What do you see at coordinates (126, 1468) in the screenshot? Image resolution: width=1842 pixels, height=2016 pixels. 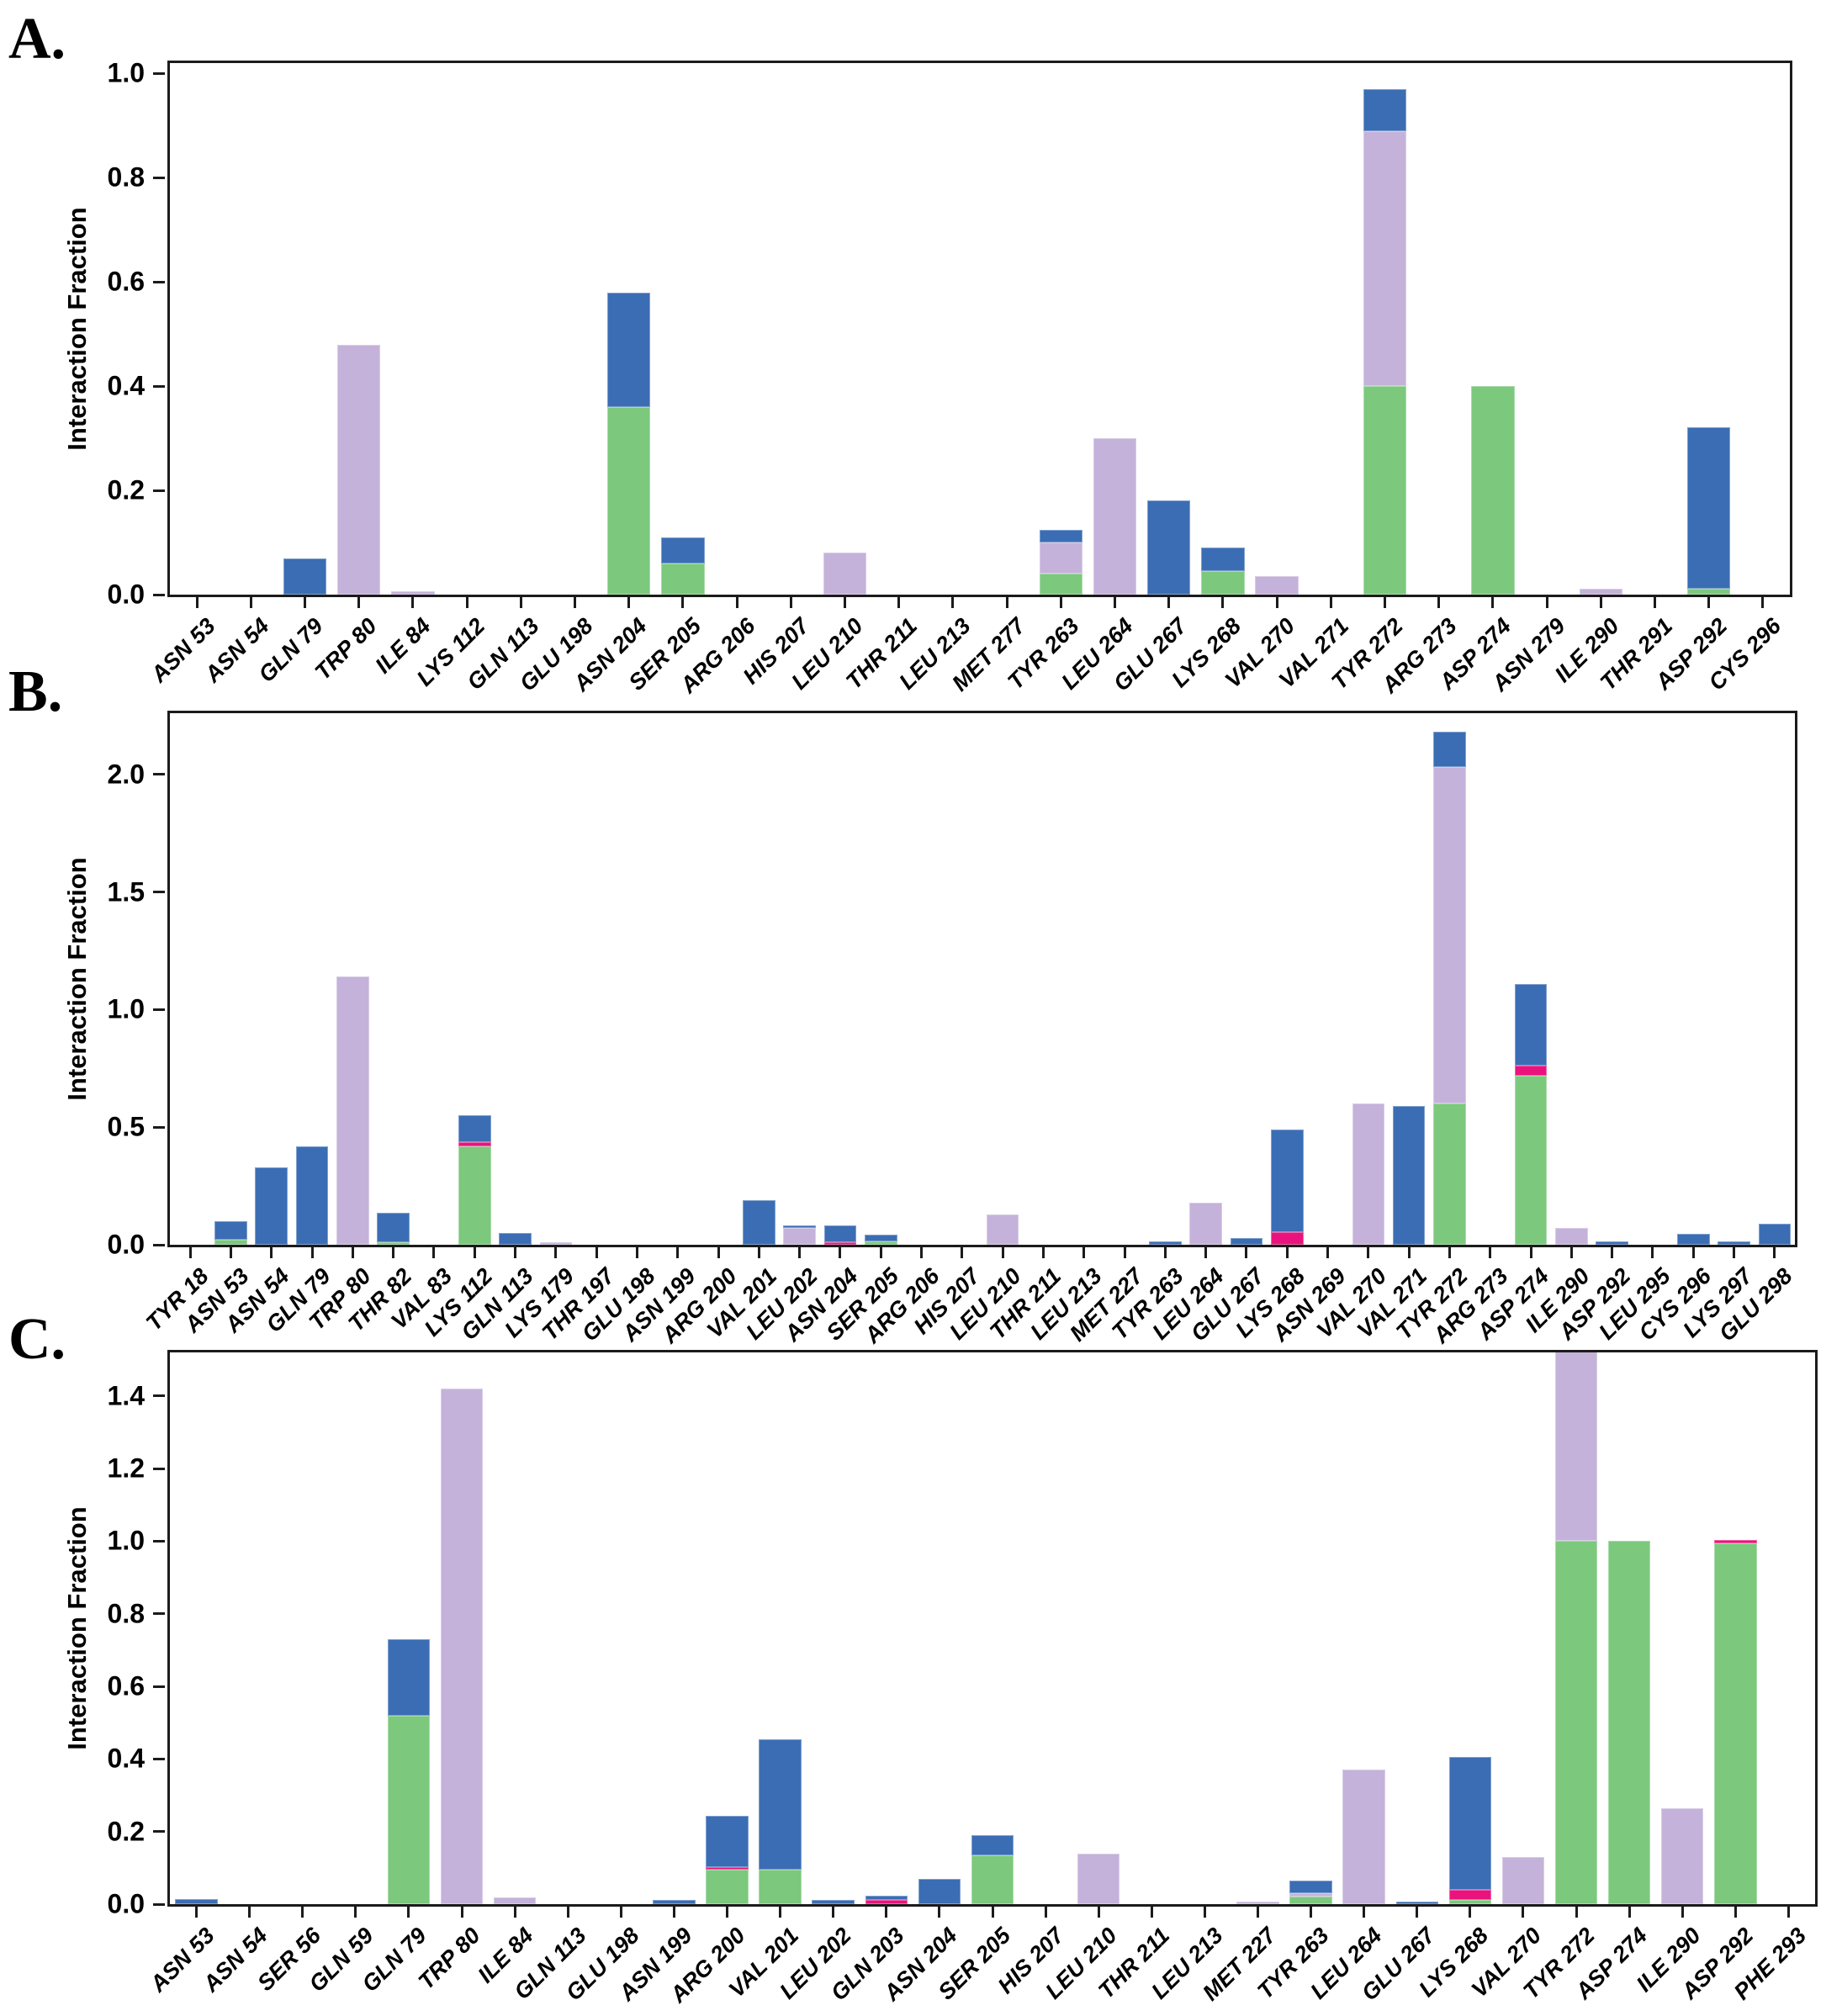 I see `y-tick-label: 1.2` at bounding box center [126, 1468].